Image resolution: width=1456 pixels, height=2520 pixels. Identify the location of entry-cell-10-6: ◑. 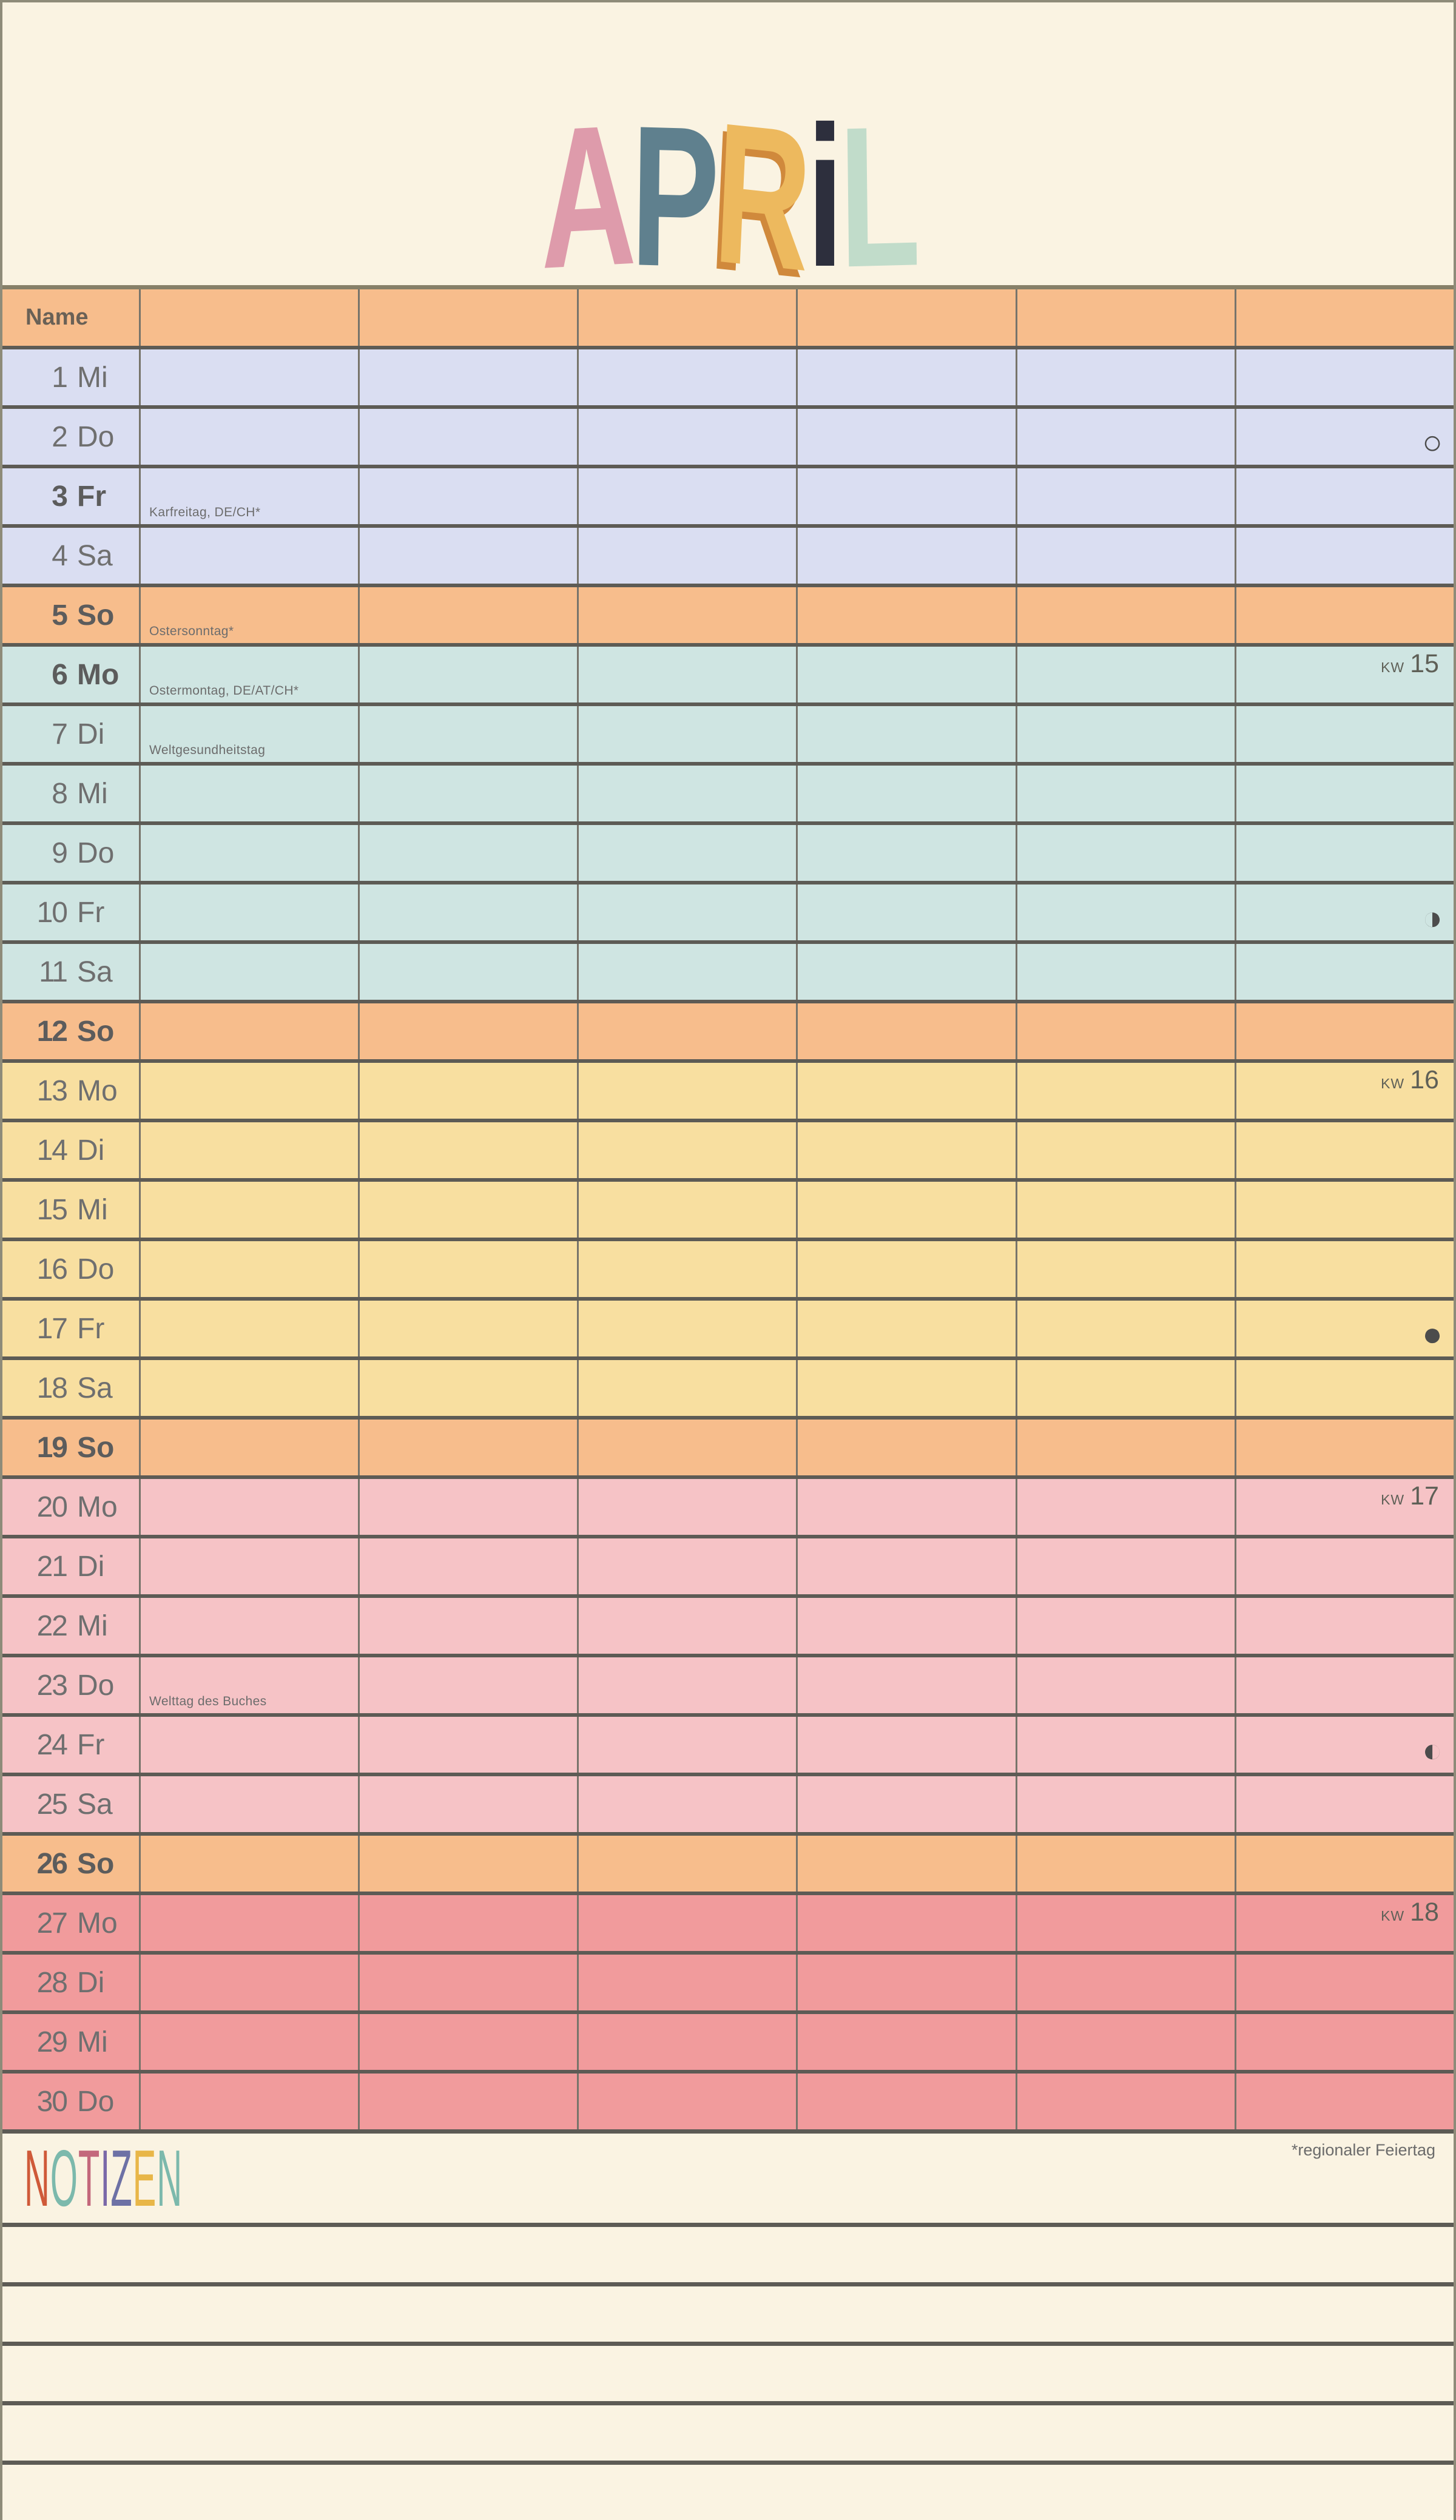
(1344, 912).